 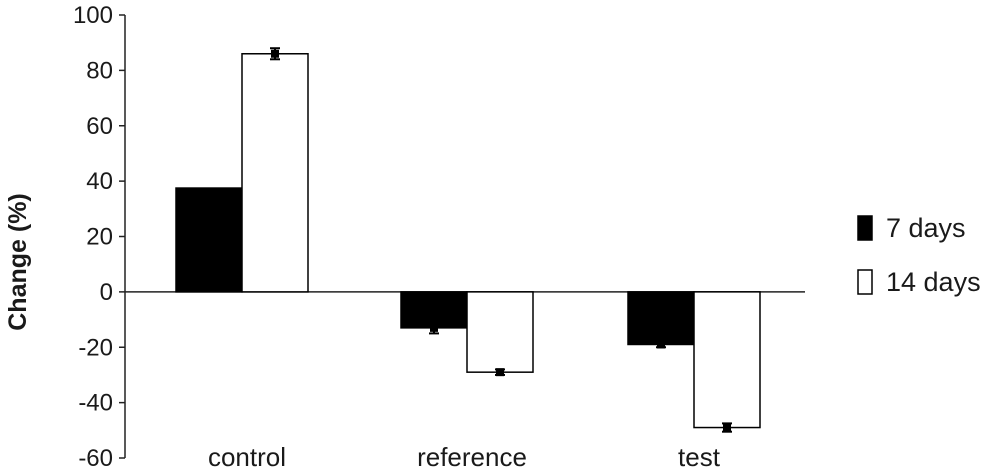 I want to click on y-tick-label: 100, so click(x=93, y=15).